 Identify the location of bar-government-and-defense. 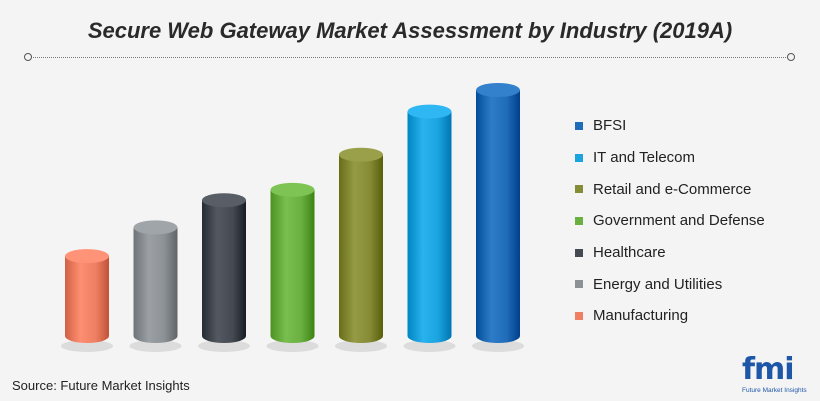
(292, 267).